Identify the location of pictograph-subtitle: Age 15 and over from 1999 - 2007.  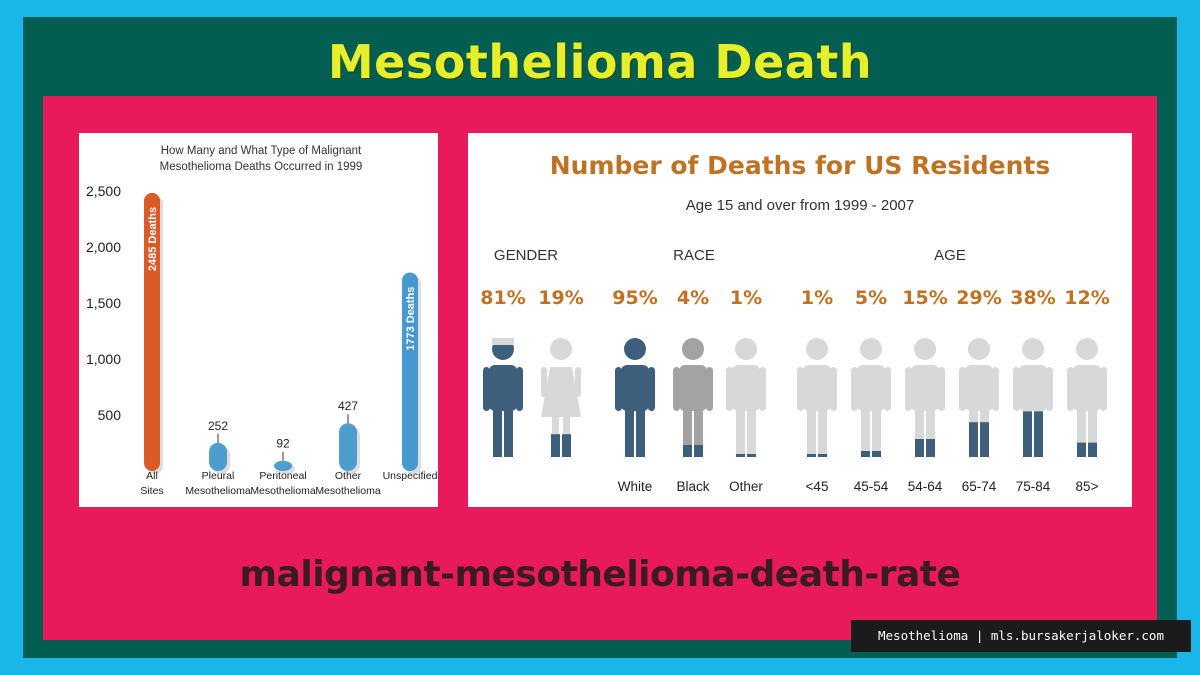
(800, 205).